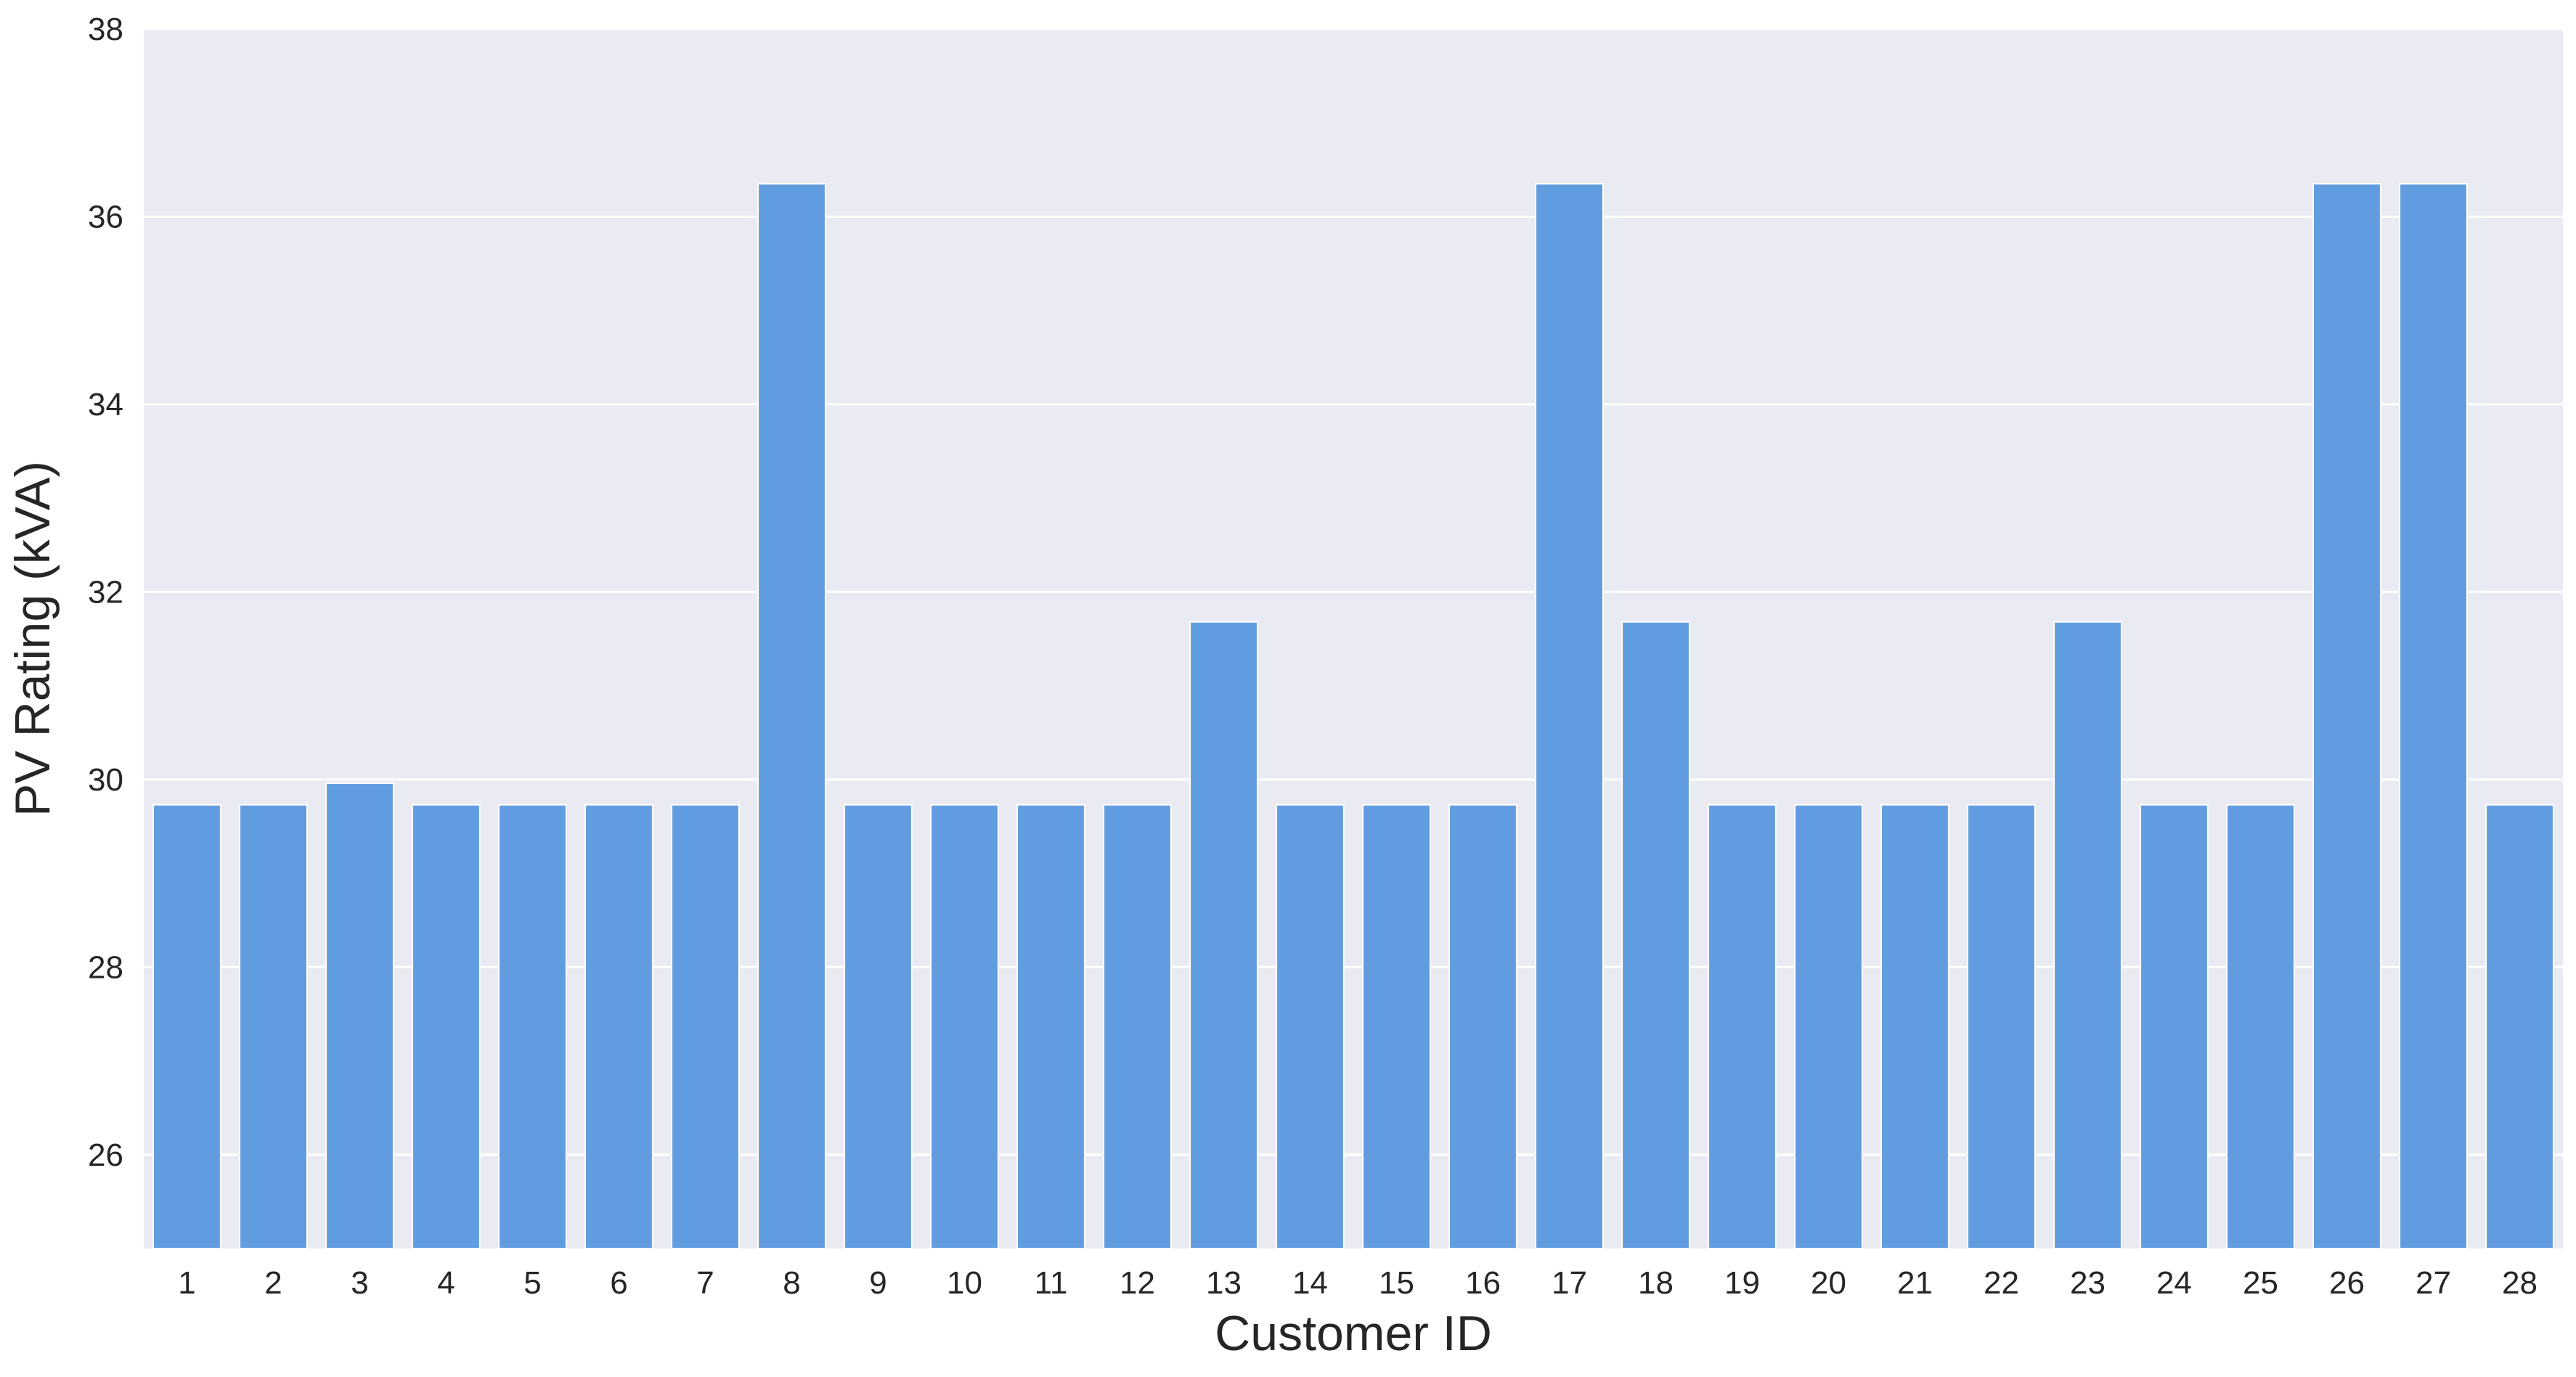  Describe the element at coordinates (105, 29) in the screenshot. I see `y-tick-label: 38` at that location.